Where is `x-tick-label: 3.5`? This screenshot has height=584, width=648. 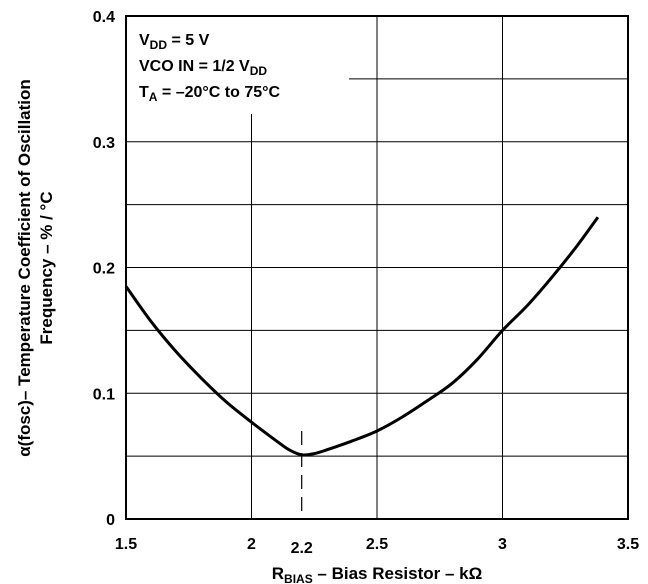 x-tick-label: 3.5 is located at coordinates (628, 544).